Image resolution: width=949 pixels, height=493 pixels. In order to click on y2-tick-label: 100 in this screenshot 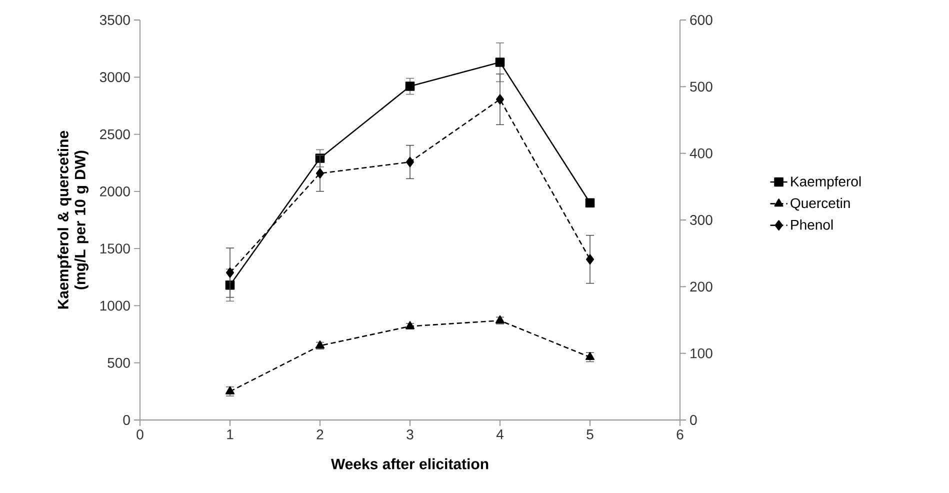, I will do `click(701, 353)`.